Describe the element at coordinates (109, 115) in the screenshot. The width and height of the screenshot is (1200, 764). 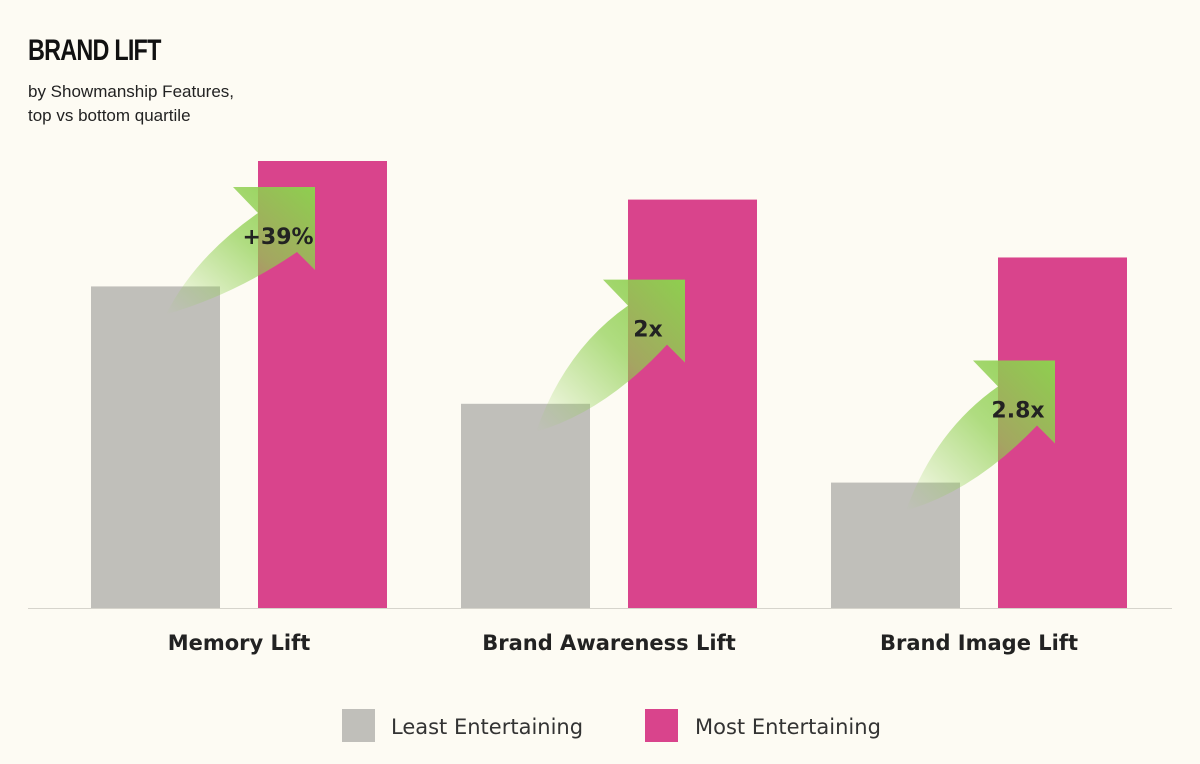
I see `subtitle-line-2: top vs bottom quartile` at that location.